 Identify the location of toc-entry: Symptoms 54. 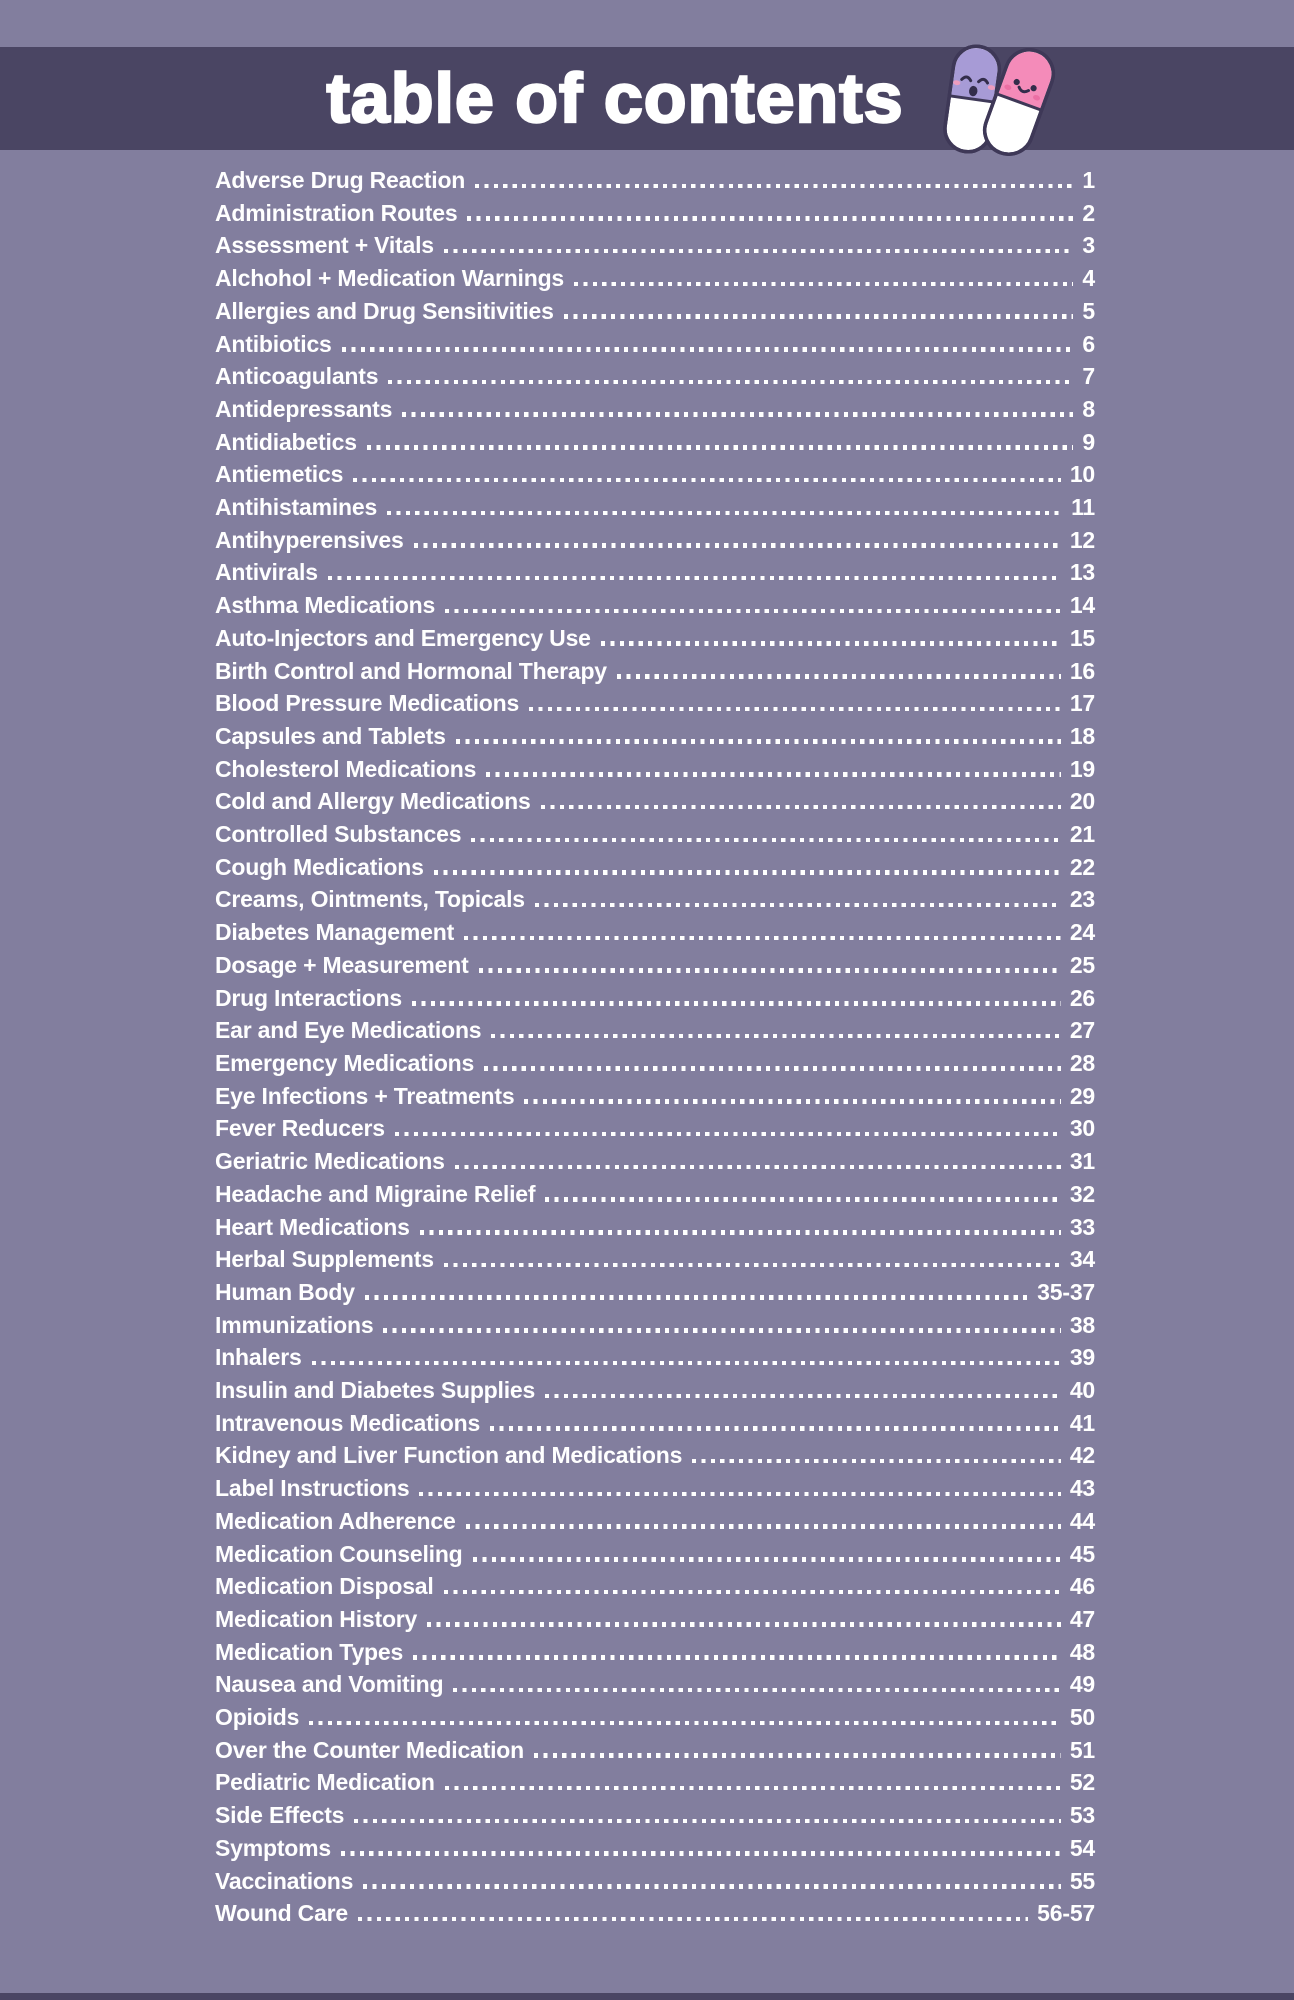
(655, 1848).